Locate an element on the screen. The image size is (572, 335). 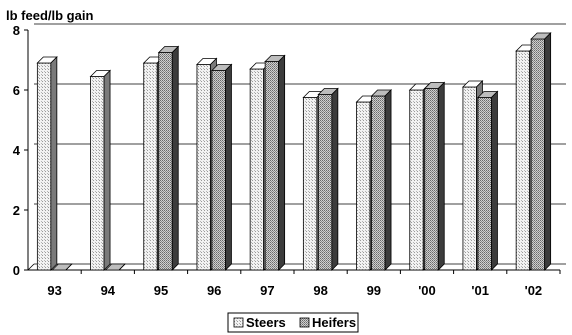
y-tick-label: 8 is located at coordinates (16, 30).